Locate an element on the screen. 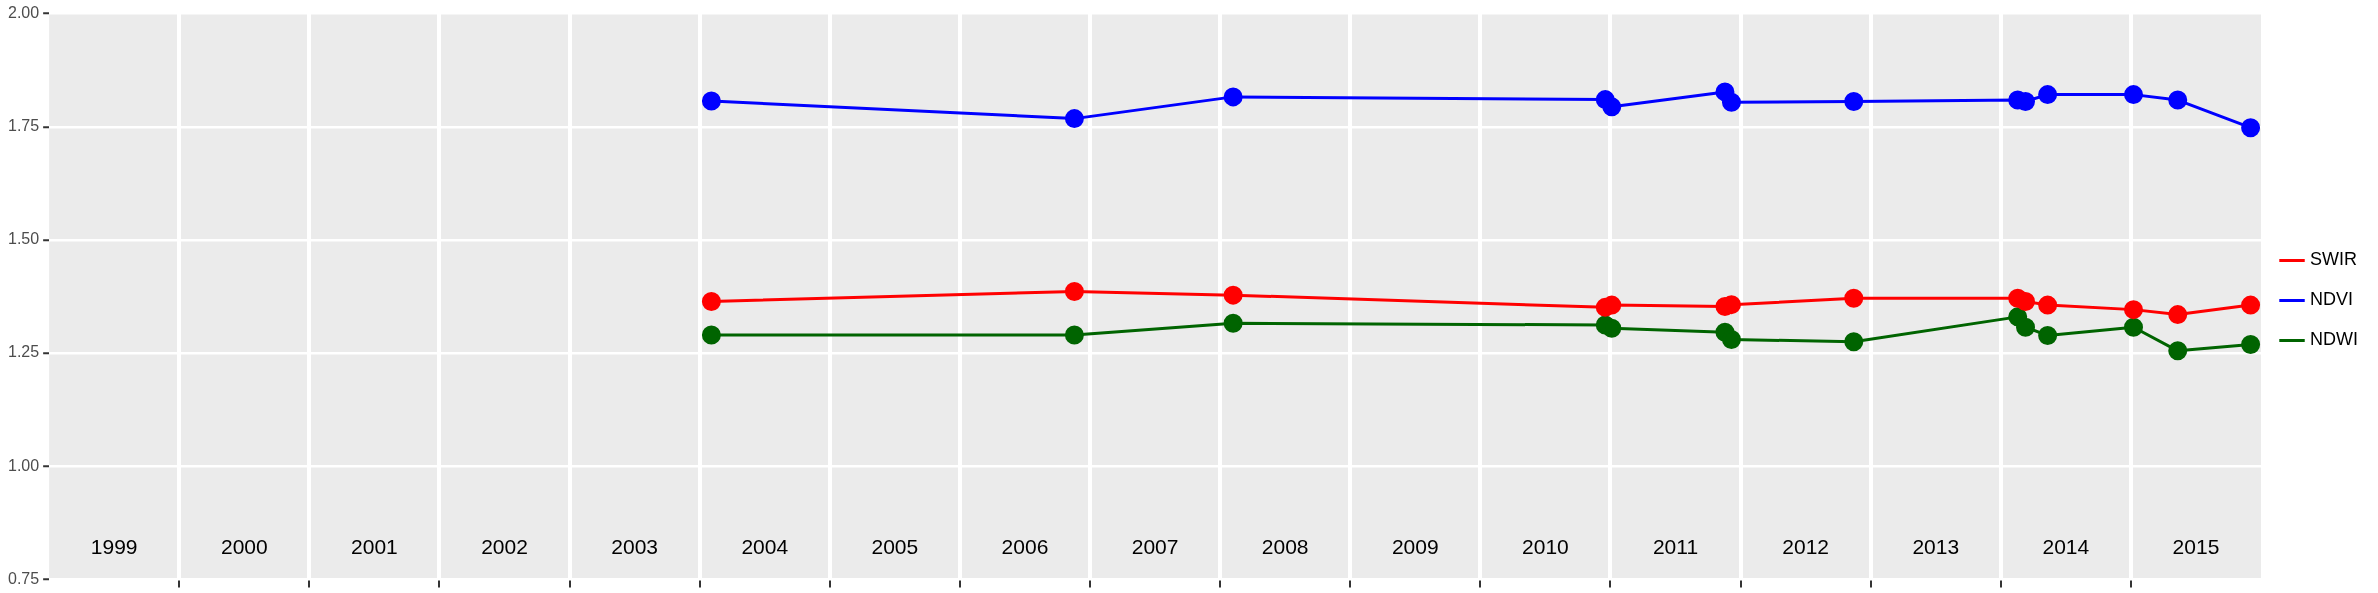 The image size is (2378, 593). x-tick-label: 2008 is located at coordinates (1285, 546).